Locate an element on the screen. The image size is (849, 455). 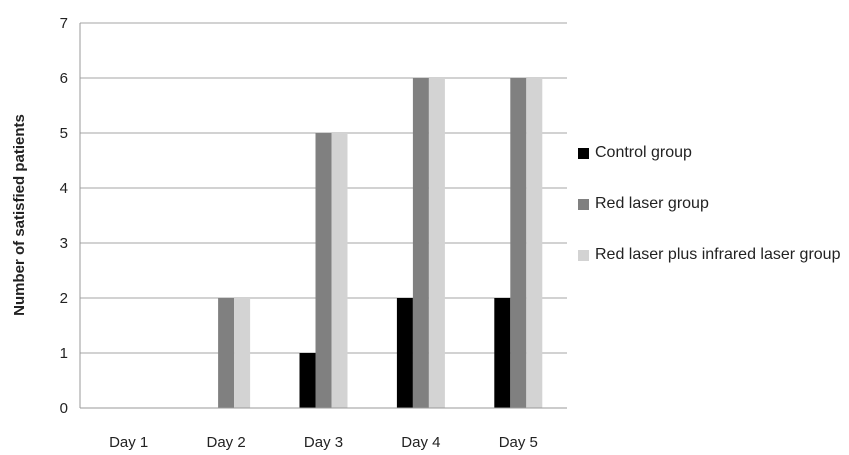
y-tick-label: 2 is located at coordinates (64, 298).